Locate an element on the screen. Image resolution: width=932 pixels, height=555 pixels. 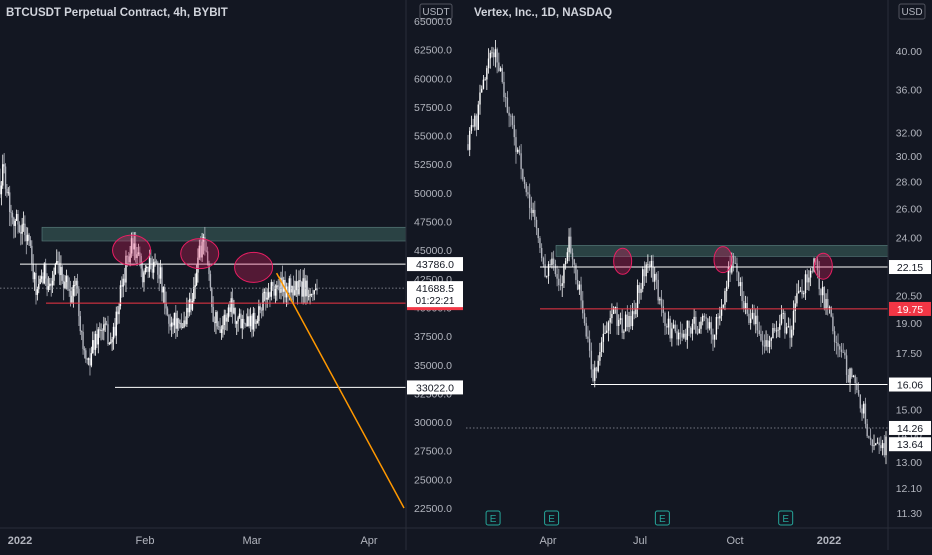
chart-title: BTCUSDT Perpetual Contract, 4h, BYBIT is located at coordinates (117, 13).